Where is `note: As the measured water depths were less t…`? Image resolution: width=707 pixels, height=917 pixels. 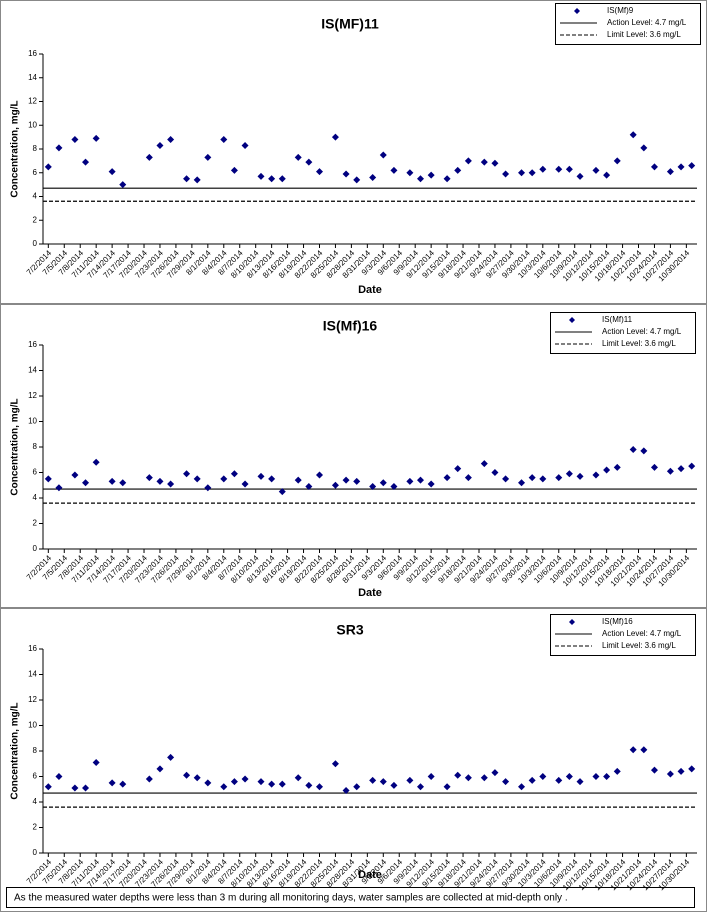
note: As the measured water depths were less t… is located at coordinates (291, 898).